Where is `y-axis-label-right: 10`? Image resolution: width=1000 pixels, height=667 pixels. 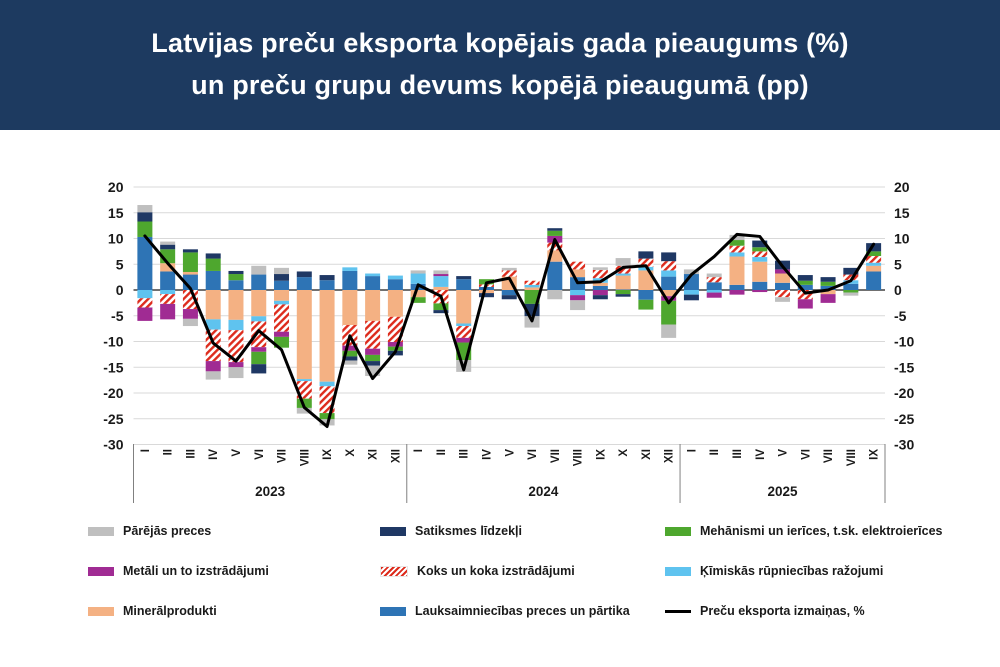
y-axis-label-right: 10 is located at coordinates (902, 239).